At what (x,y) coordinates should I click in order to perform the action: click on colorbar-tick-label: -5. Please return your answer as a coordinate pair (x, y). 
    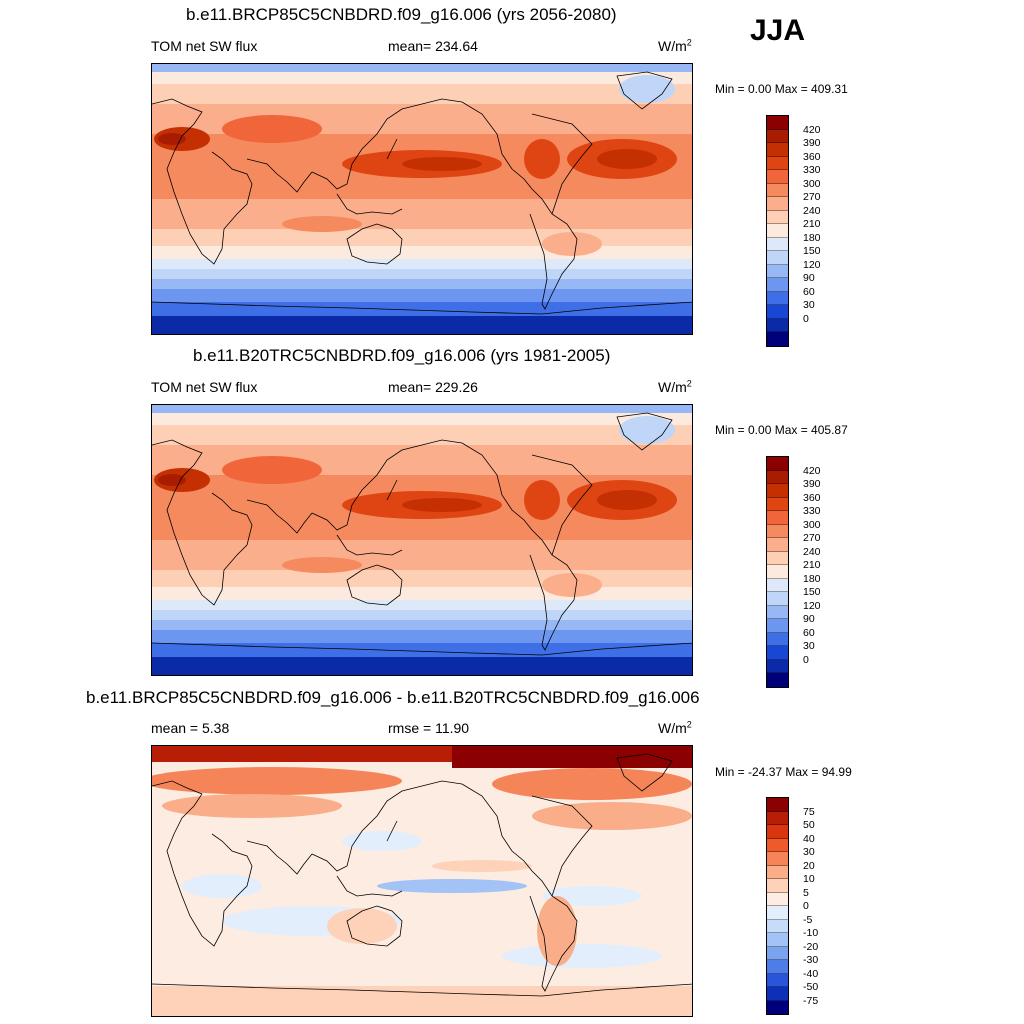
    Looking at the image, I should click on (808, 919).